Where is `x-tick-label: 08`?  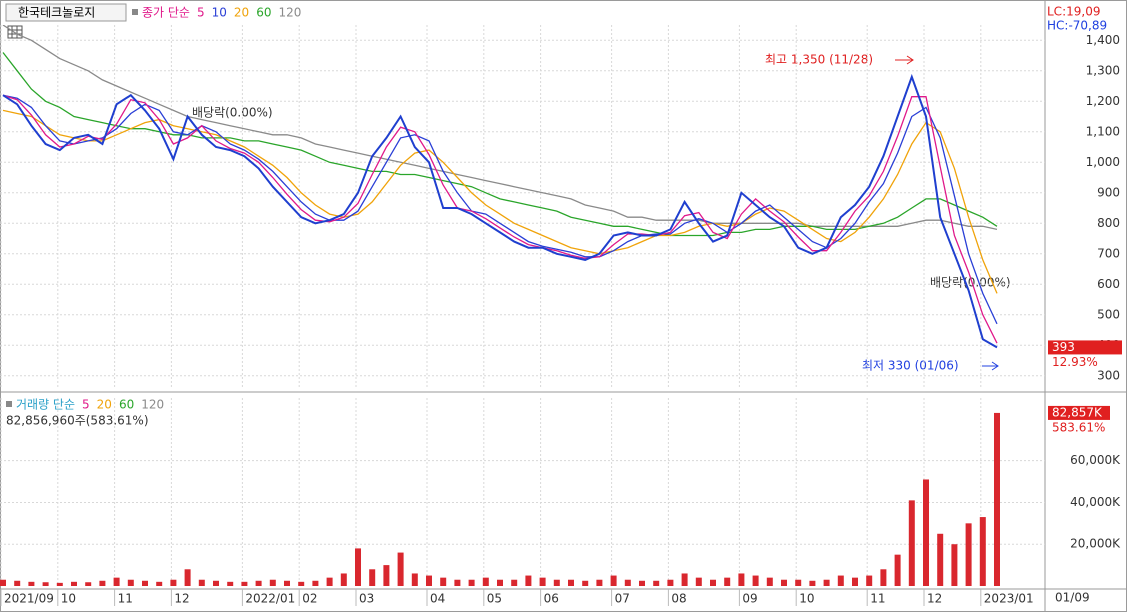 x-tick-label: 08 is located at coordinates (678, 599).